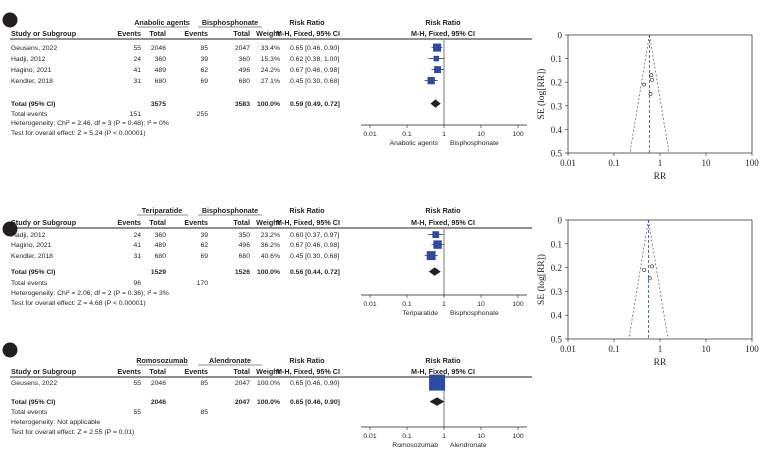 The height and width of the screenshot is (459, 782). Describe the element at coordinates (444, 134) in the screenshot. I see `axis-tick-label: 1` at that location.